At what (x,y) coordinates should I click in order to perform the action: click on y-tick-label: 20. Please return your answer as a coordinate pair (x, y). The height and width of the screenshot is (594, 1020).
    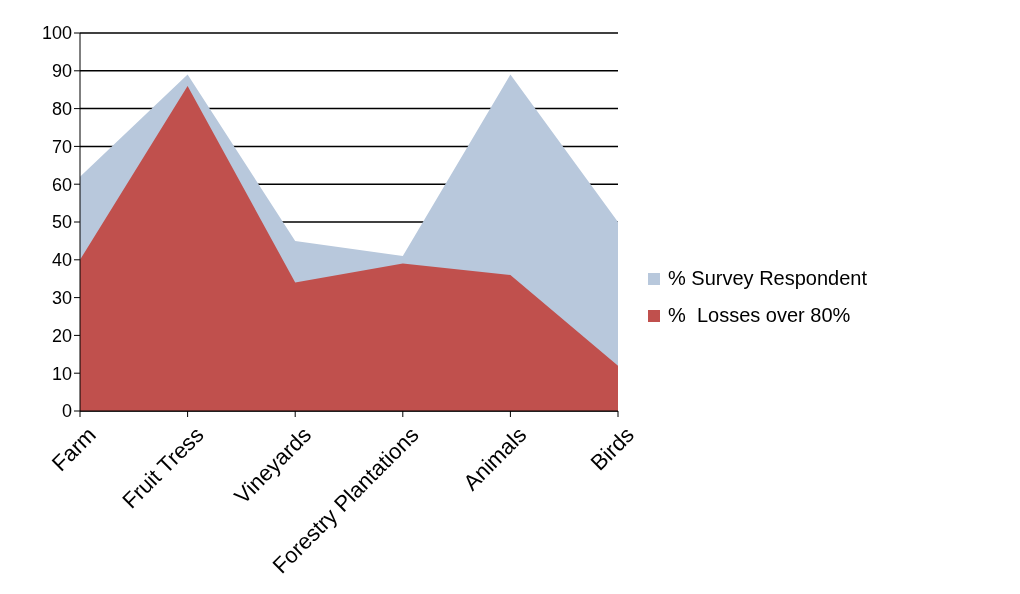
    Looking at the image, I should click on (61, 335).